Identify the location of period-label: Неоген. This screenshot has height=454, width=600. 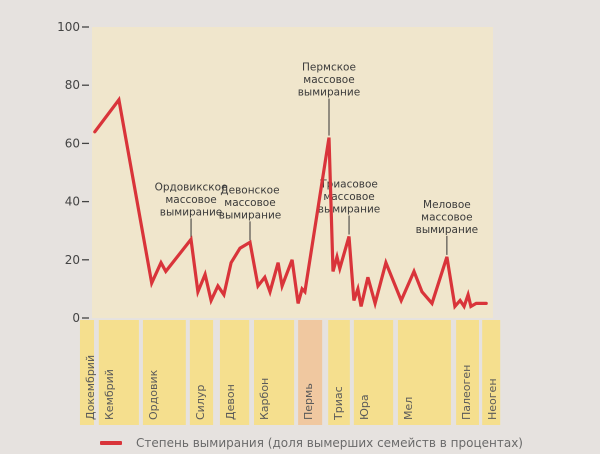
(492, 399).